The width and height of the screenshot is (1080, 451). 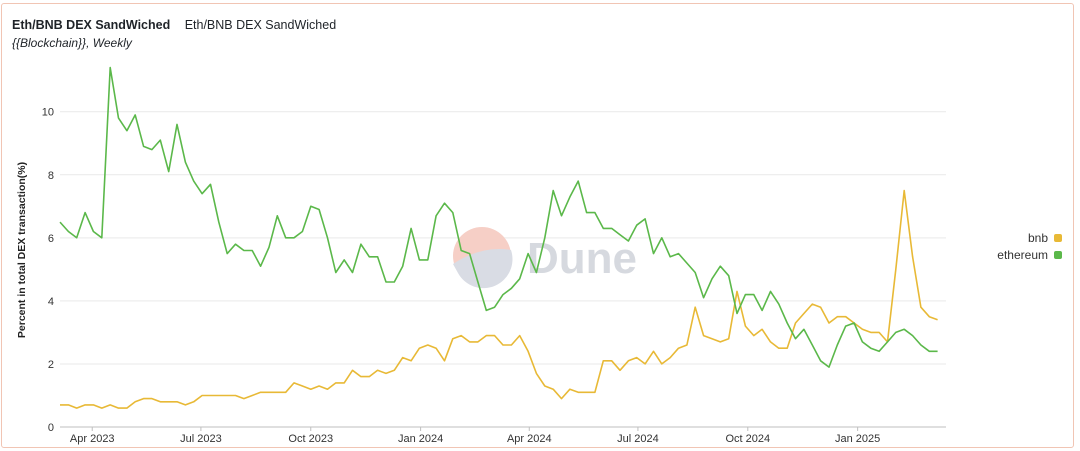 What do you see at coordinates (48, 113) in the screenshot?
I see `y-tick-label-10: 10` at bounding box center [48, 113].